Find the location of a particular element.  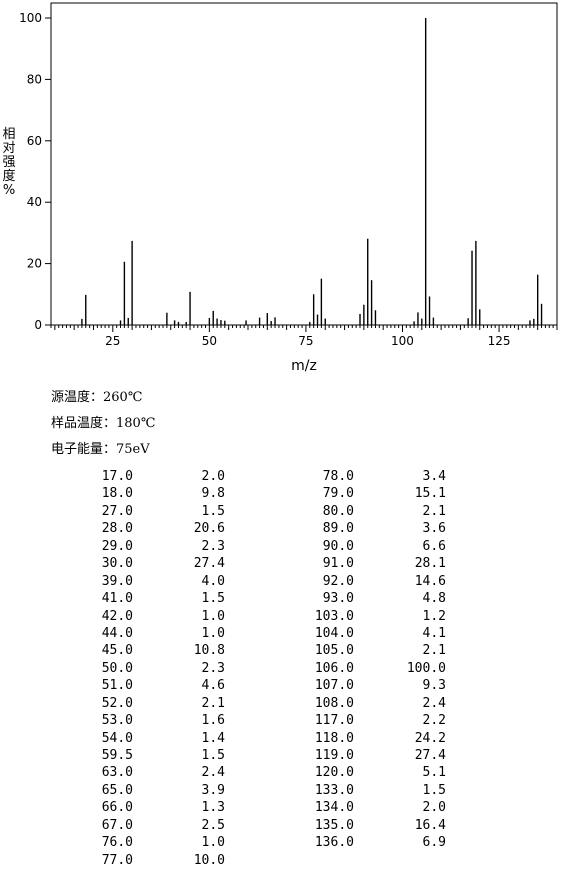

x-tick-label: 25 is located at coordinates (112, 341).